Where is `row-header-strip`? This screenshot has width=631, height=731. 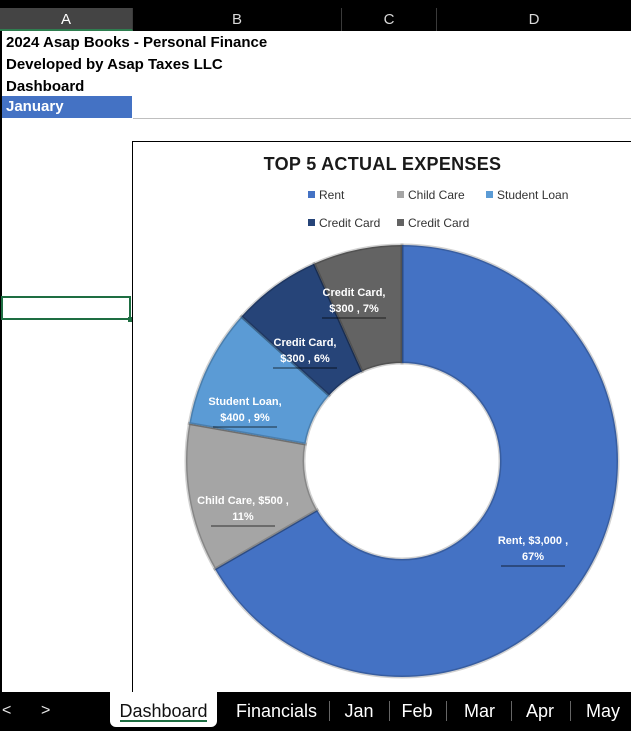 row-header-strip is located at coordinates (1, 361).